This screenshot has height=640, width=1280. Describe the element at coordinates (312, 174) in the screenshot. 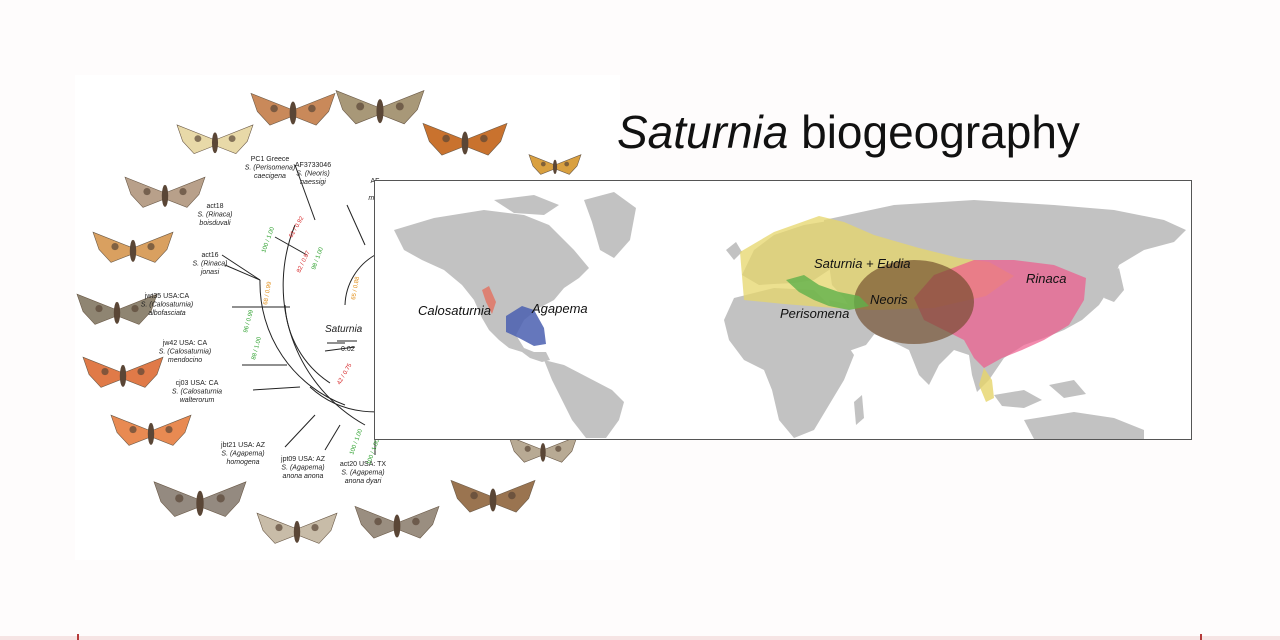

I see `taxon-label: S. (Neoris)` at that location.